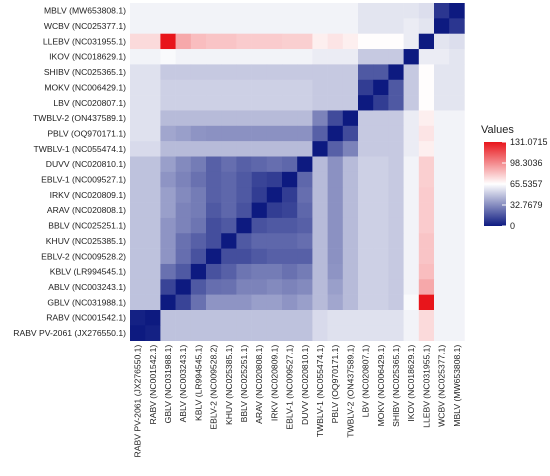 The image size is (550, 476). Describe the element at coordinates (381, 386) in the screenshot. I see `column-label: MOKV (NC006429.1)` at that location.